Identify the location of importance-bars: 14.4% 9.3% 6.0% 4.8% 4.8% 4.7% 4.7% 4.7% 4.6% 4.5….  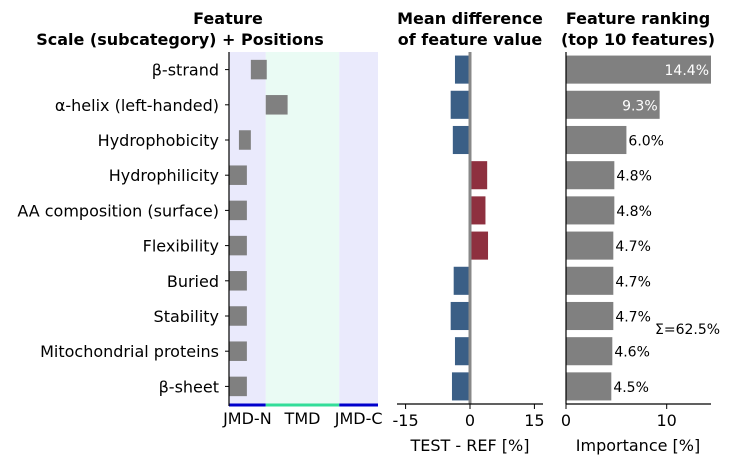
(638, 228).